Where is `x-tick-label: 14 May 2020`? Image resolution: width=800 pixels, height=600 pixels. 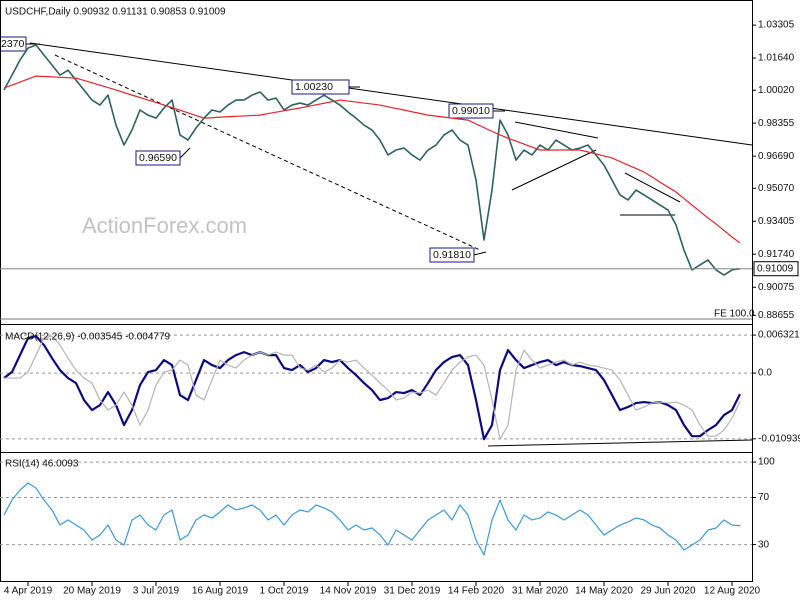
x-tick-label: 14 May 2020 is located at coordinates (604, 591).